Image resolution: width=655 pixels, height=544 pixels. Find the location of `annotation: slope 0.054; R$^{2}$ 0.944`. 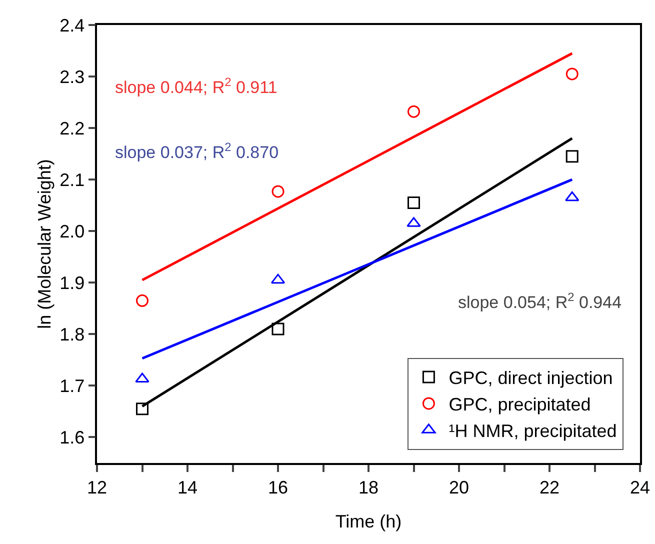

annotation: slope 0.054; R$^{2}$ 0.944 is located at coordinates (540, 301).